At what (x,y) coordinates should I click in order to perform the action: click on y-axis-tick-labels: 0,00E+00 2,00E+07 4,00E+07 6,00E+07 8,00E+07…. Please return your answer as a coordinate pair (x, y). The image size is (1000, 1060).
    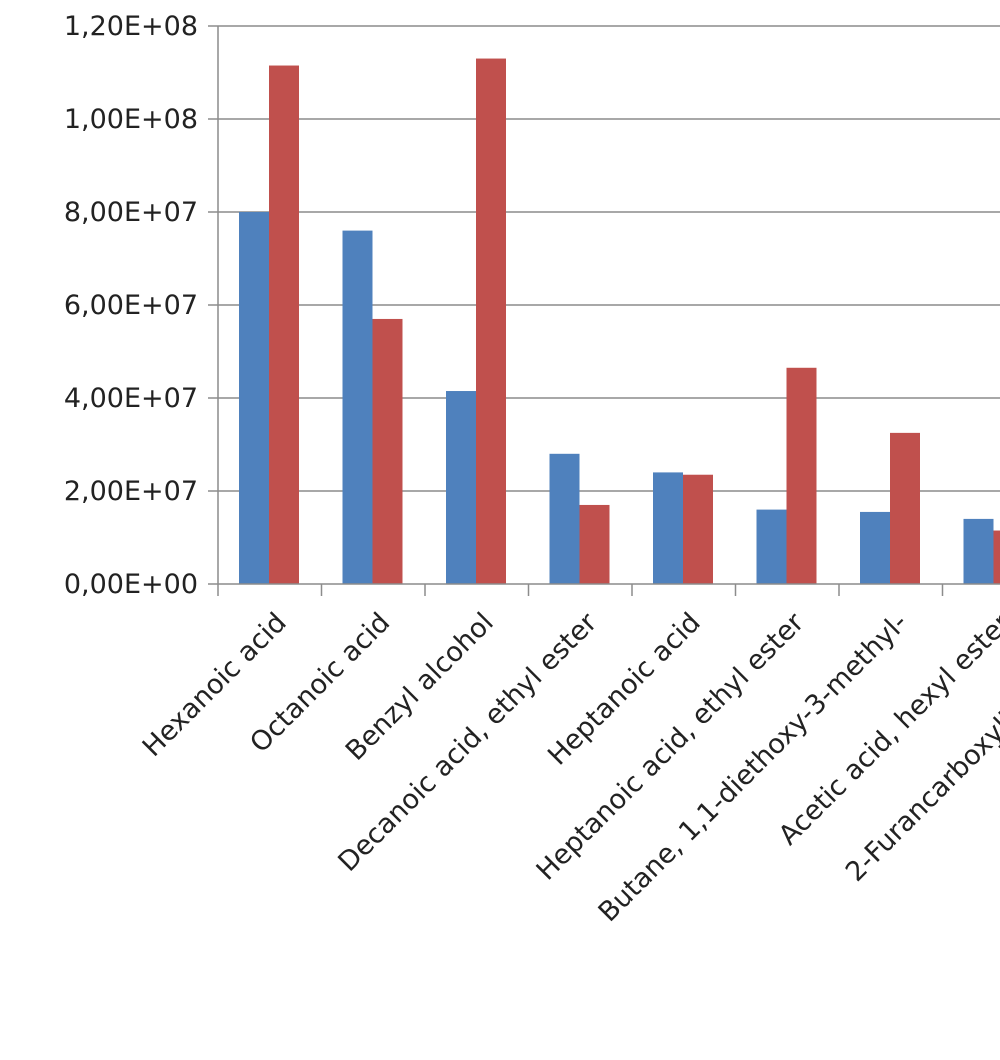
    Looking at the image, I should click on (131, 305).